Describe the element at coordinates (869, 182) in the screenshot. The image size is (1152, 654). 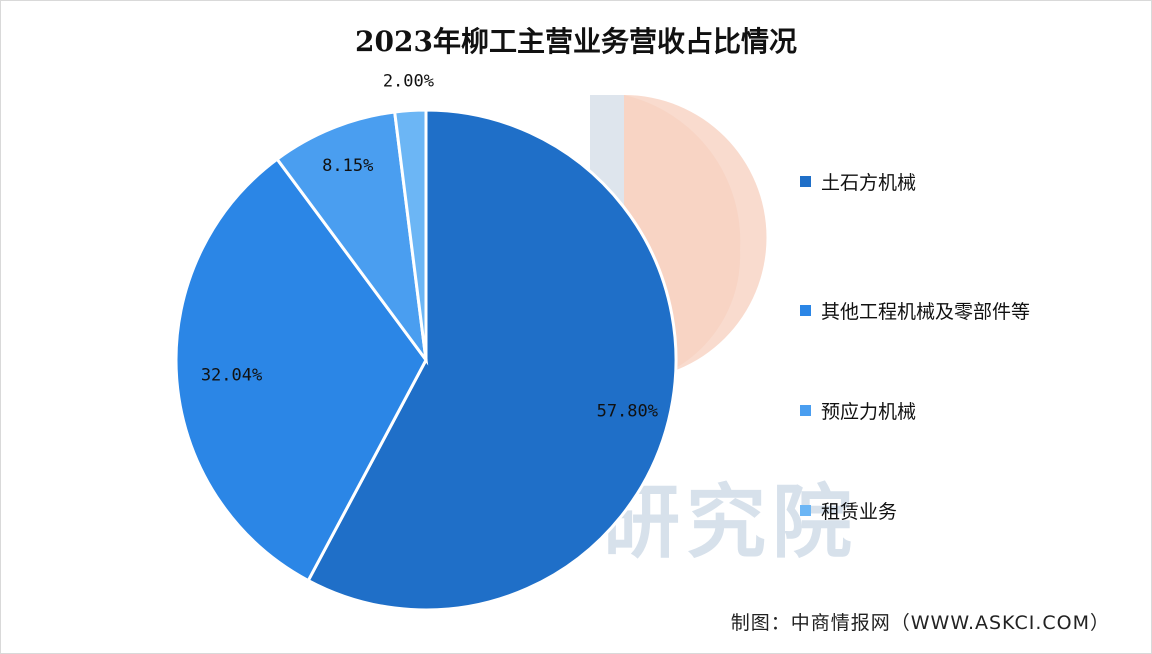
I see `legend-label: 土石方机械` at that location.